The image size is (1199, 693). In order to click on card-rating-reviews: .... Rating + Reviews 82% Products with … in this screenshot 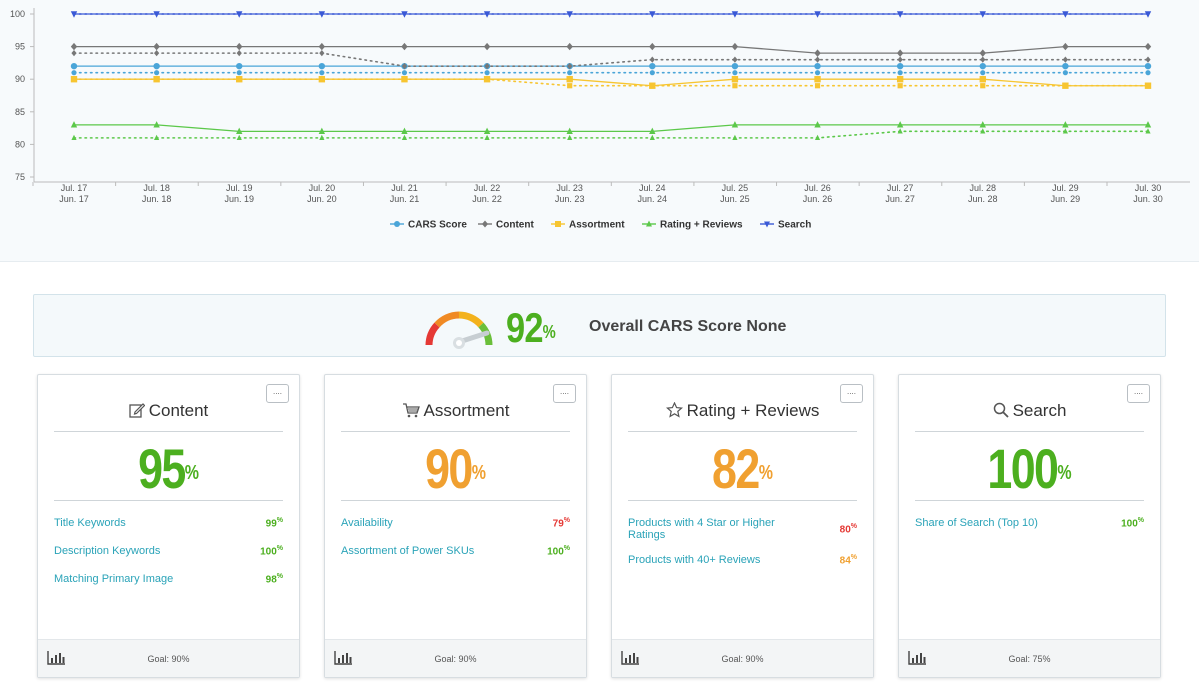, I will do `click(742, 526)`.